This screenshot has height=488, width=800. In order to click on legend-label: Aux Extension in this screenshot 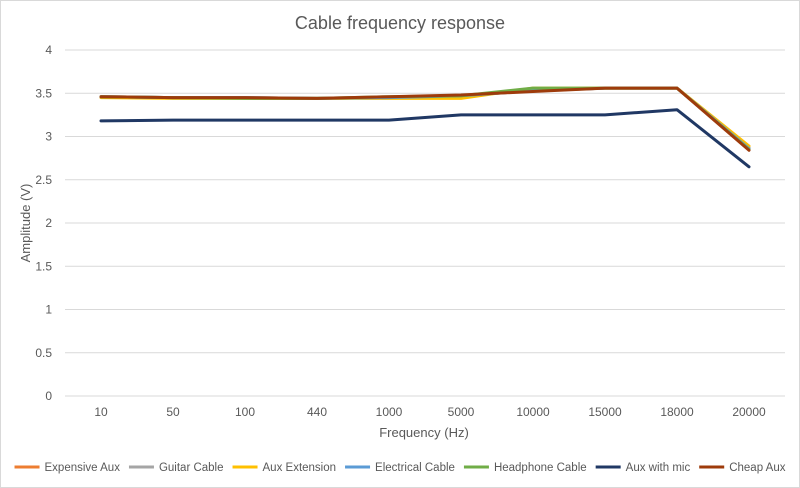, I will do `click(300, 468)`.